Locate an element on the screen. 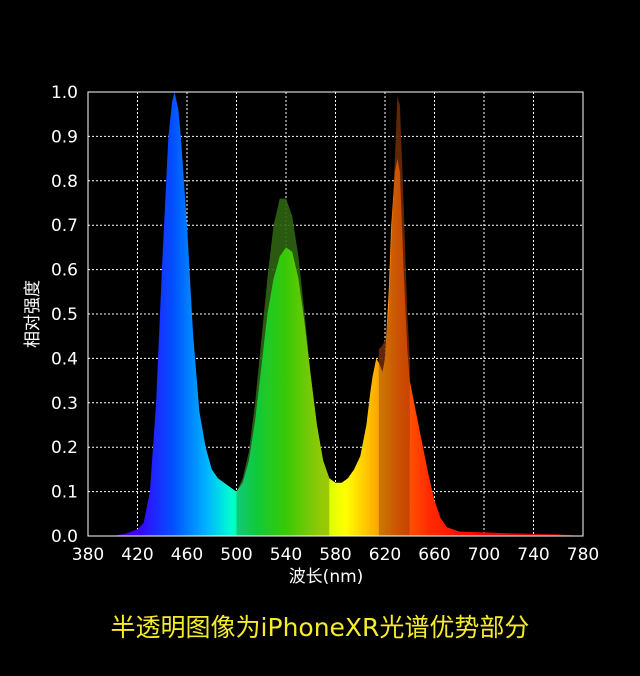  x-tick-label: 780 is located at coordinates (583, 555).